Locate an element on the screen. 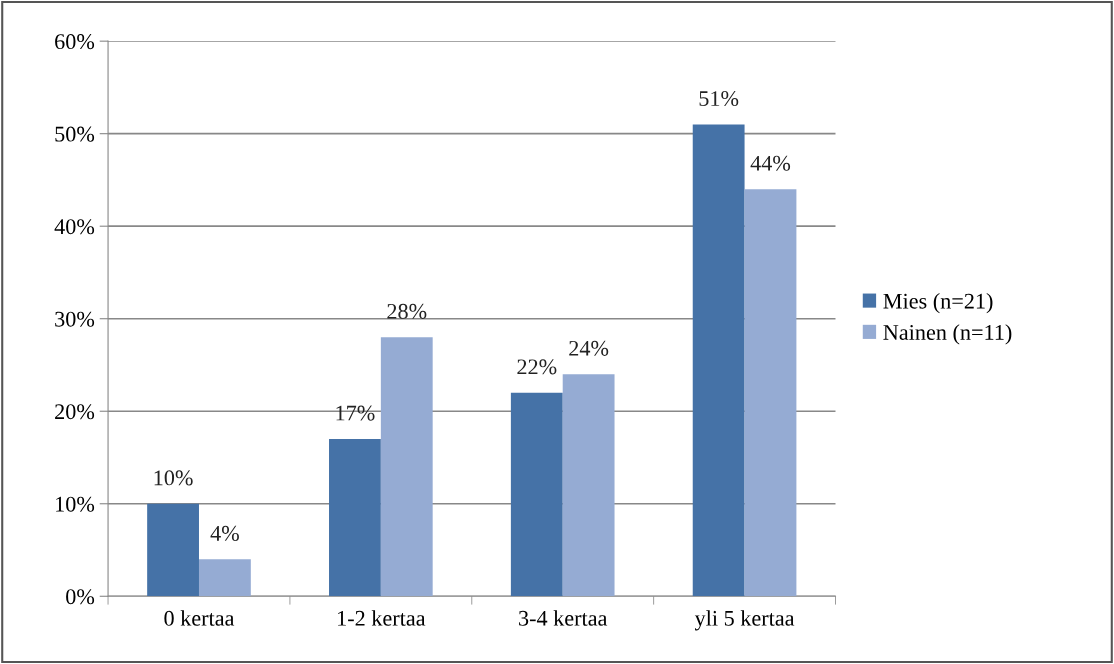 The image size is (1114, 664). y-tick-label: 10% is located at coordinates (75, 504).